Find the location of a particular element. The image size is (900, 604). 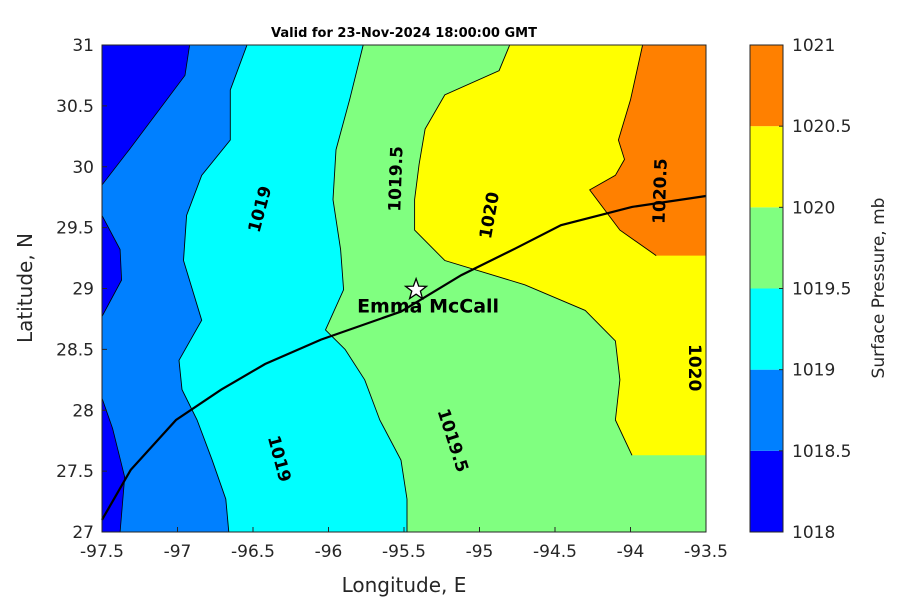

x-tick-label: -97 is located at coordinates (178, 552).